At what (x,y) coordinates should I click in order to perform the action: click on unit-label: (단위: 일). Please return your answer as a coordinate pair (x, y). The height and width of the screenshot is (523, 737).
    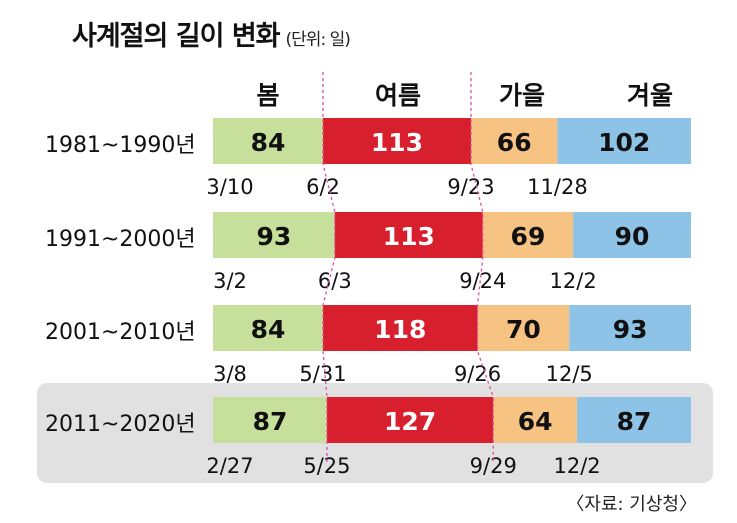
    Looking at the image, I should click on (318, 40).